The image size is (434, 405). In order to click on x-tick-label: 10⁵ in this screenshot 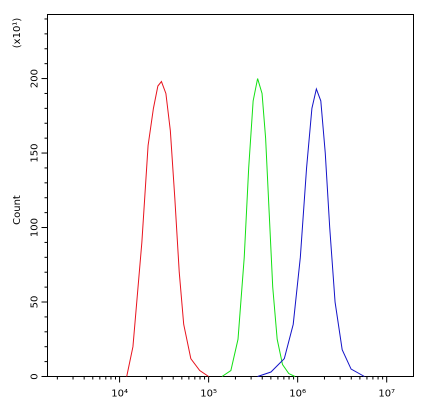, I will do `click(208, 394)`.